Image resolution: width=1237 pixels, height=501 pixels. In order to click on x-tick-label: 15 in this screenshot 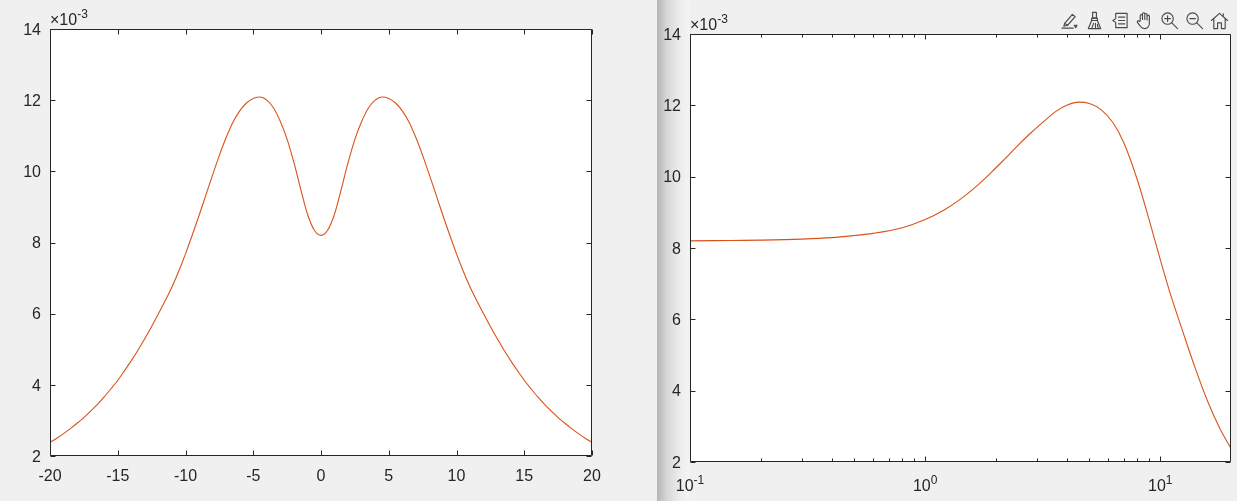, I will do `click(524, 475)`.